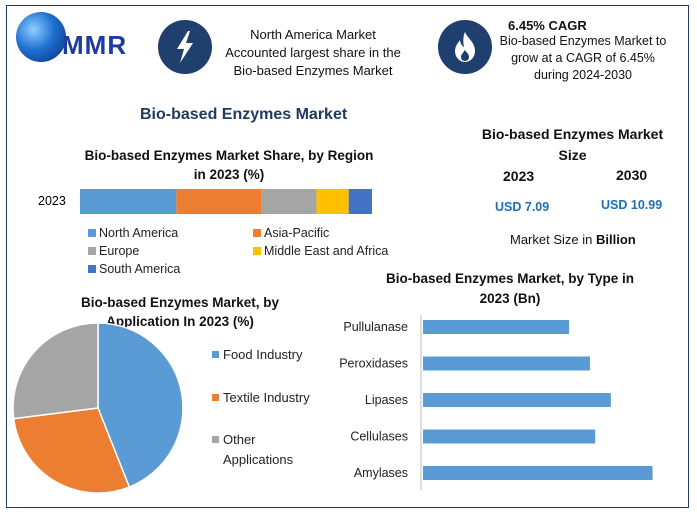 The height and width of the screenshot is (515, 697). Describe the element at coordinates (572, 134) in the screenshot. I see `market-size-title-line-1: Bio-based Enzymes Market` at that location.